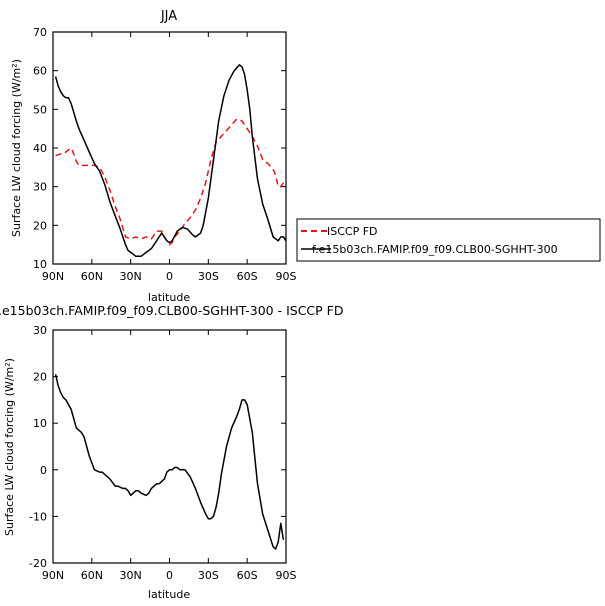  Describe the element at coordinates (169, 594) in the screenshot. I see `bottom-x-axis-label: latitude` at that location.